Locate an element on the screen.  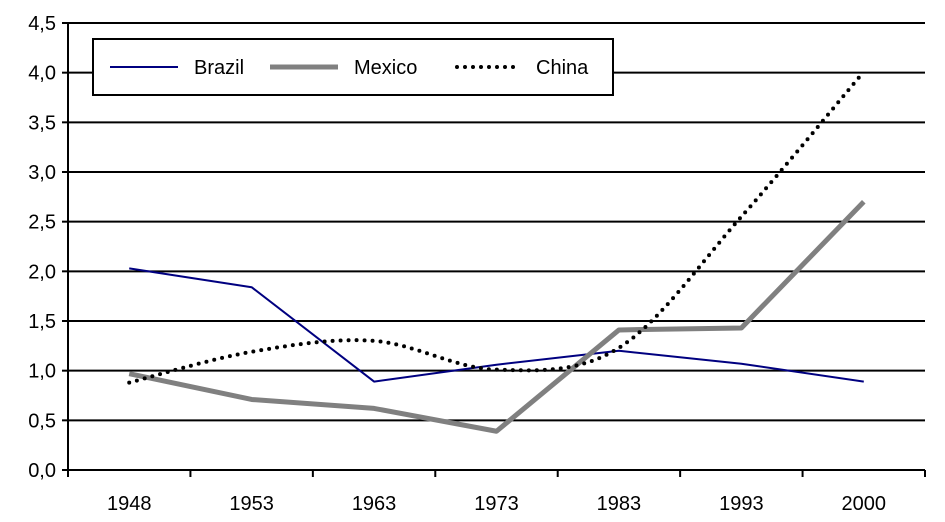
x-tick-label: 1963 is located at coordinates (374, 504).